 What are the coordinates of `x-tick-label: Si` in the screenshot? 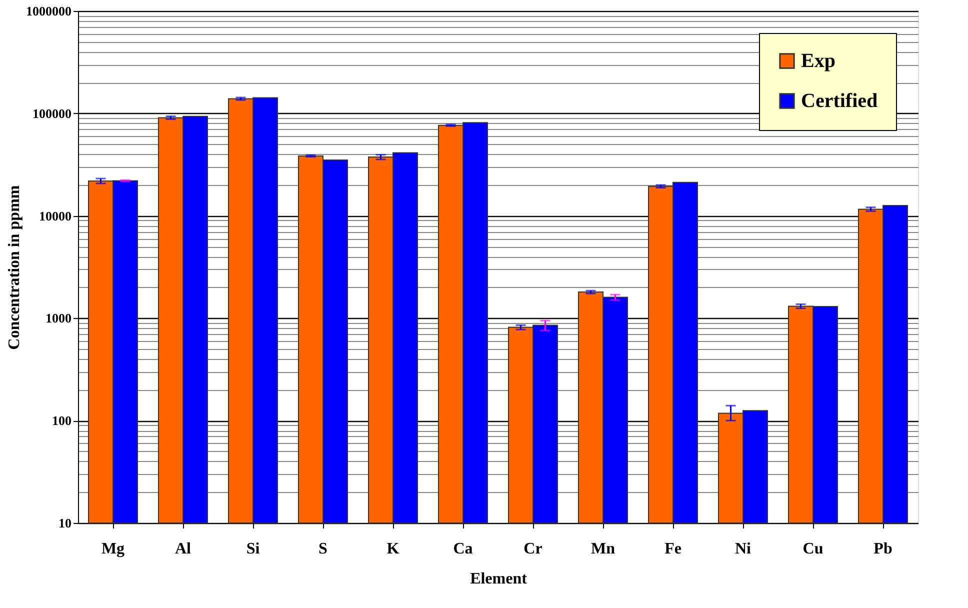 It's located at (253, 549).